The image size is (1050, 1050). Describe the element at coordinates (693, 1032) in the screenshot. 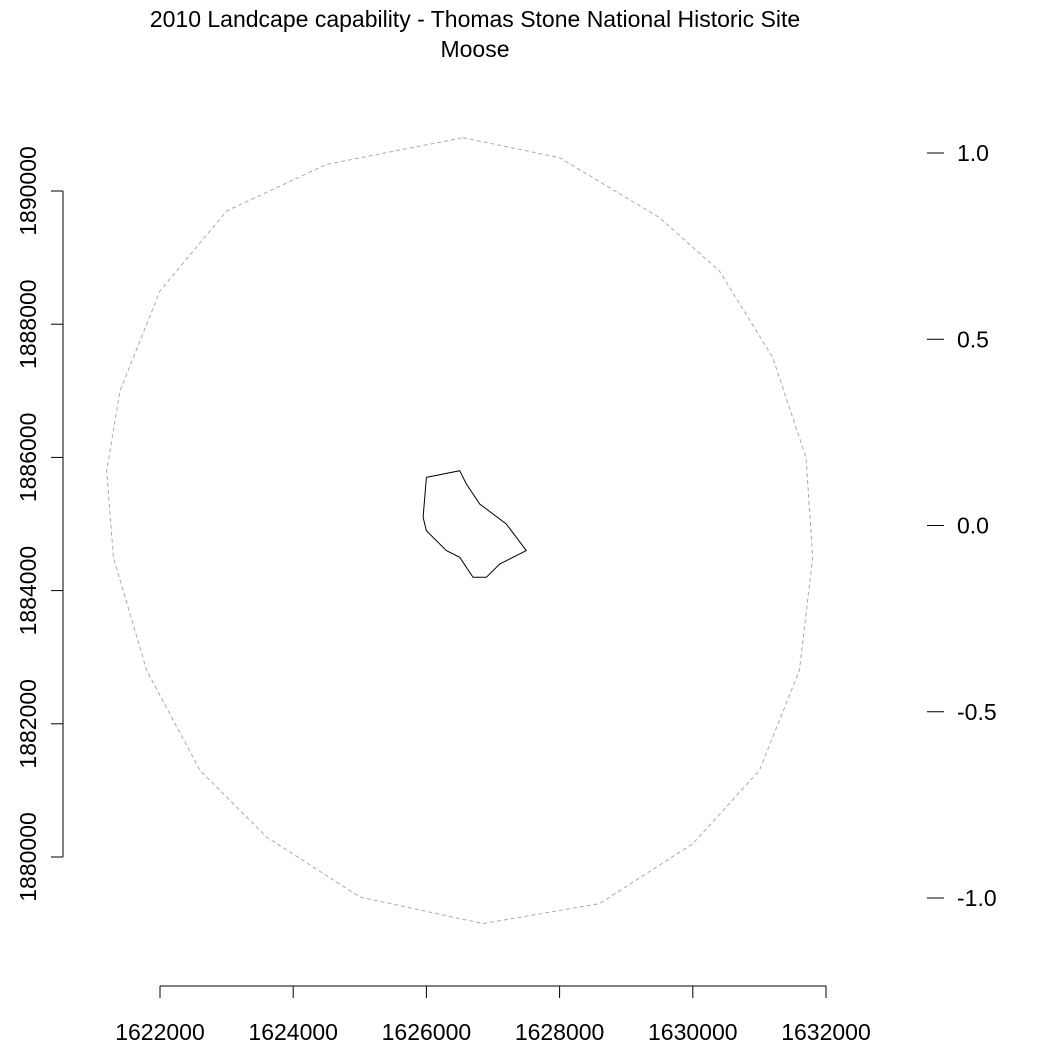

I see `x-tick-label: 1630000` at that location.